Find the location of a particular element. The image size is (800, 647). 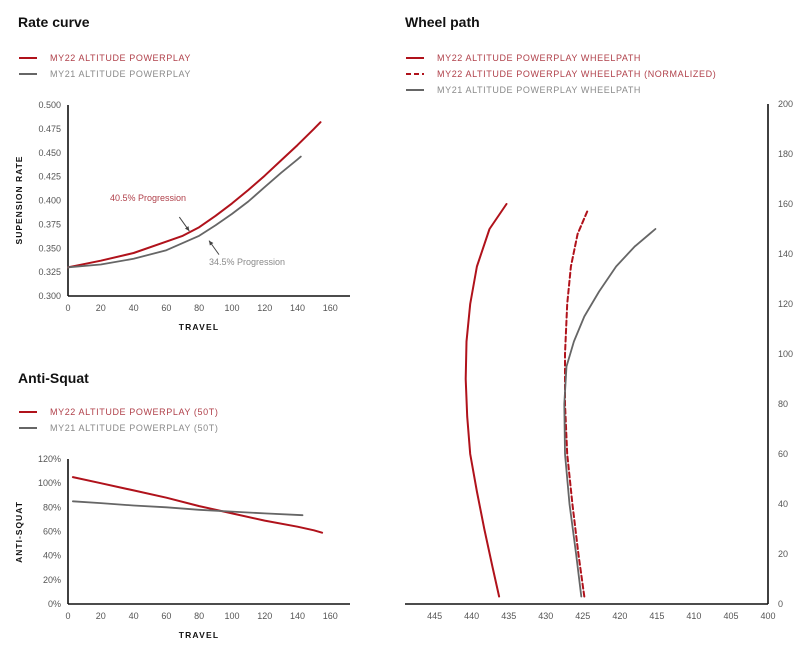

y-tick-label: 20 is located at coordinates (783, 554).